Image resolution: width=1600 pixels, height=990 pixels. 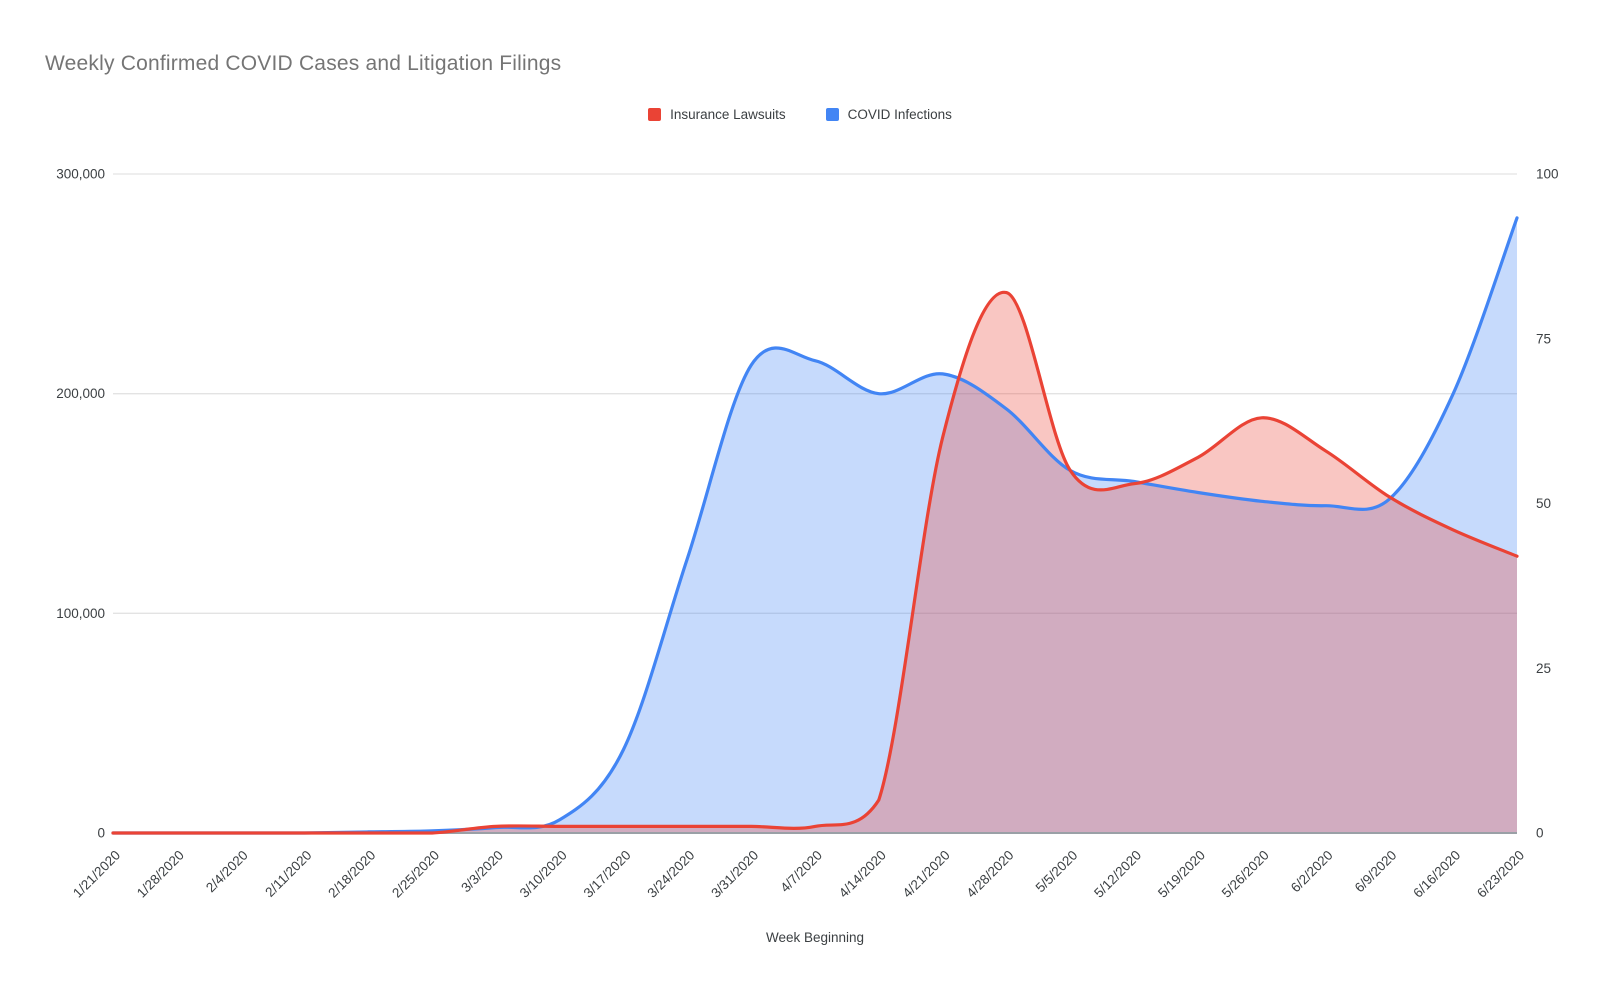 What do you see at coordinates (832, 114) in the screenshot?
I see `legend-swatch-blue` at bounding box center [832, 114].